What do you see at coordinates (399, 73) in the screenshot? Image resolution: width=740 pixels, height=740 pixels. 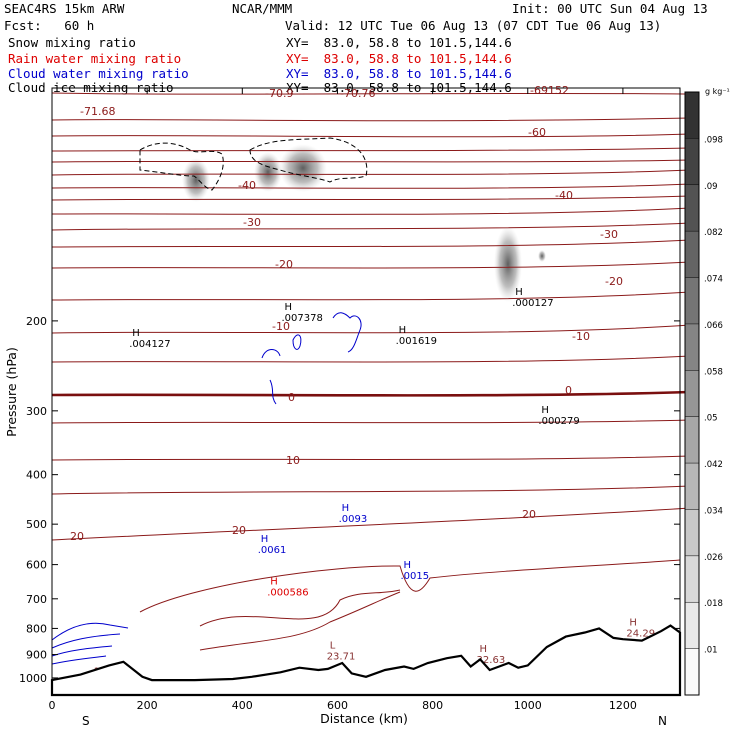 I see `field-cloud-xy: XY= 83.0, 58.8 to 101.5,144.6` at bounding box center [399, 73].